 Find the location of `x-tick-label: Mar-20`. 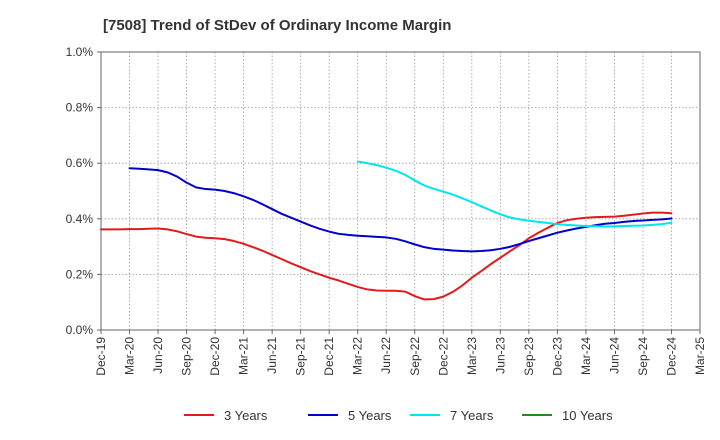

x-tick-label: Mar-20 is located at coordinates (130, 356).